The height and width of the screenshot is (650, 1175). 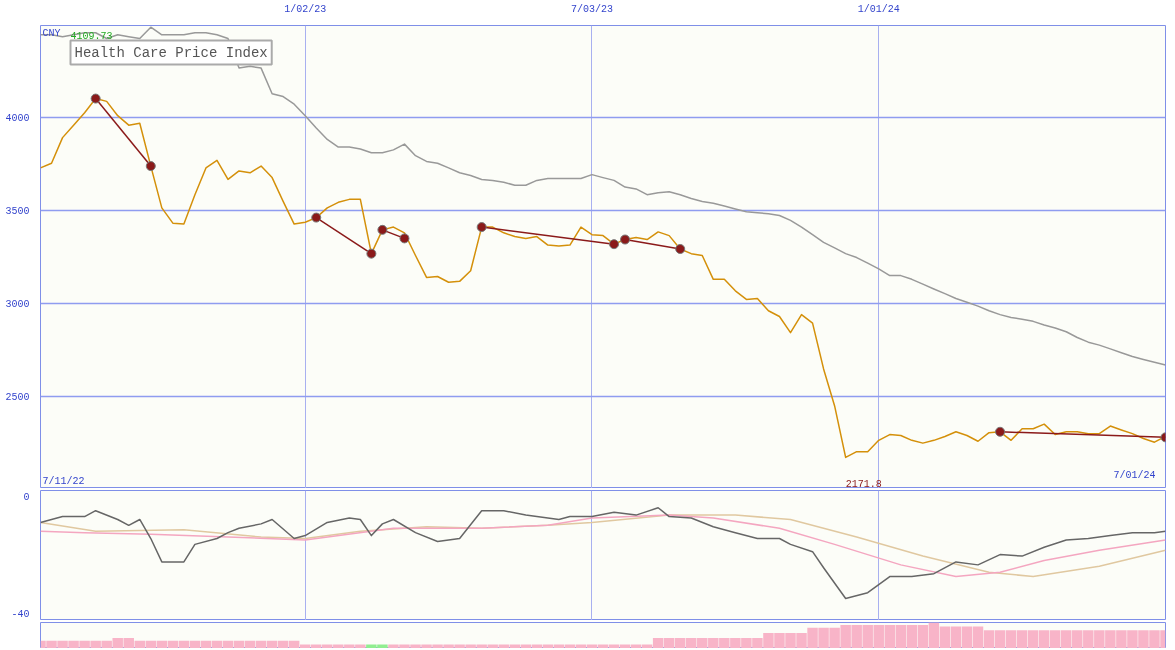 What do you see at coordinates (171, 52) in the screenshot?
I see `text: Health Care Price Index` at bounding box center [171, 52].